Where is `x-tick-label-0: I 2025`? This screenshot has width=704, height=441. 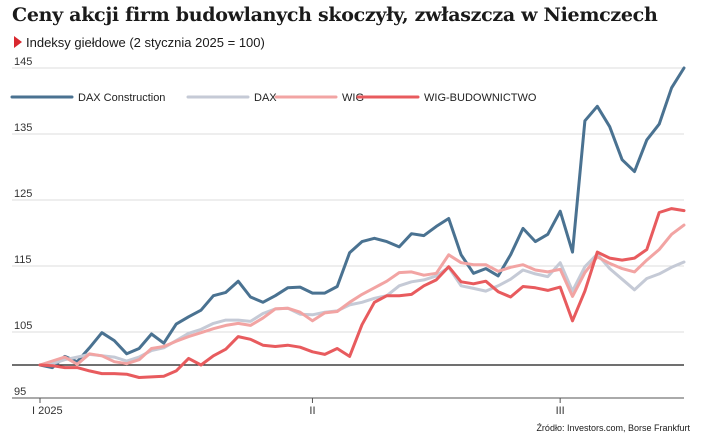
x-tick-label-0: I 2025 is located at coordinates (47, 411).